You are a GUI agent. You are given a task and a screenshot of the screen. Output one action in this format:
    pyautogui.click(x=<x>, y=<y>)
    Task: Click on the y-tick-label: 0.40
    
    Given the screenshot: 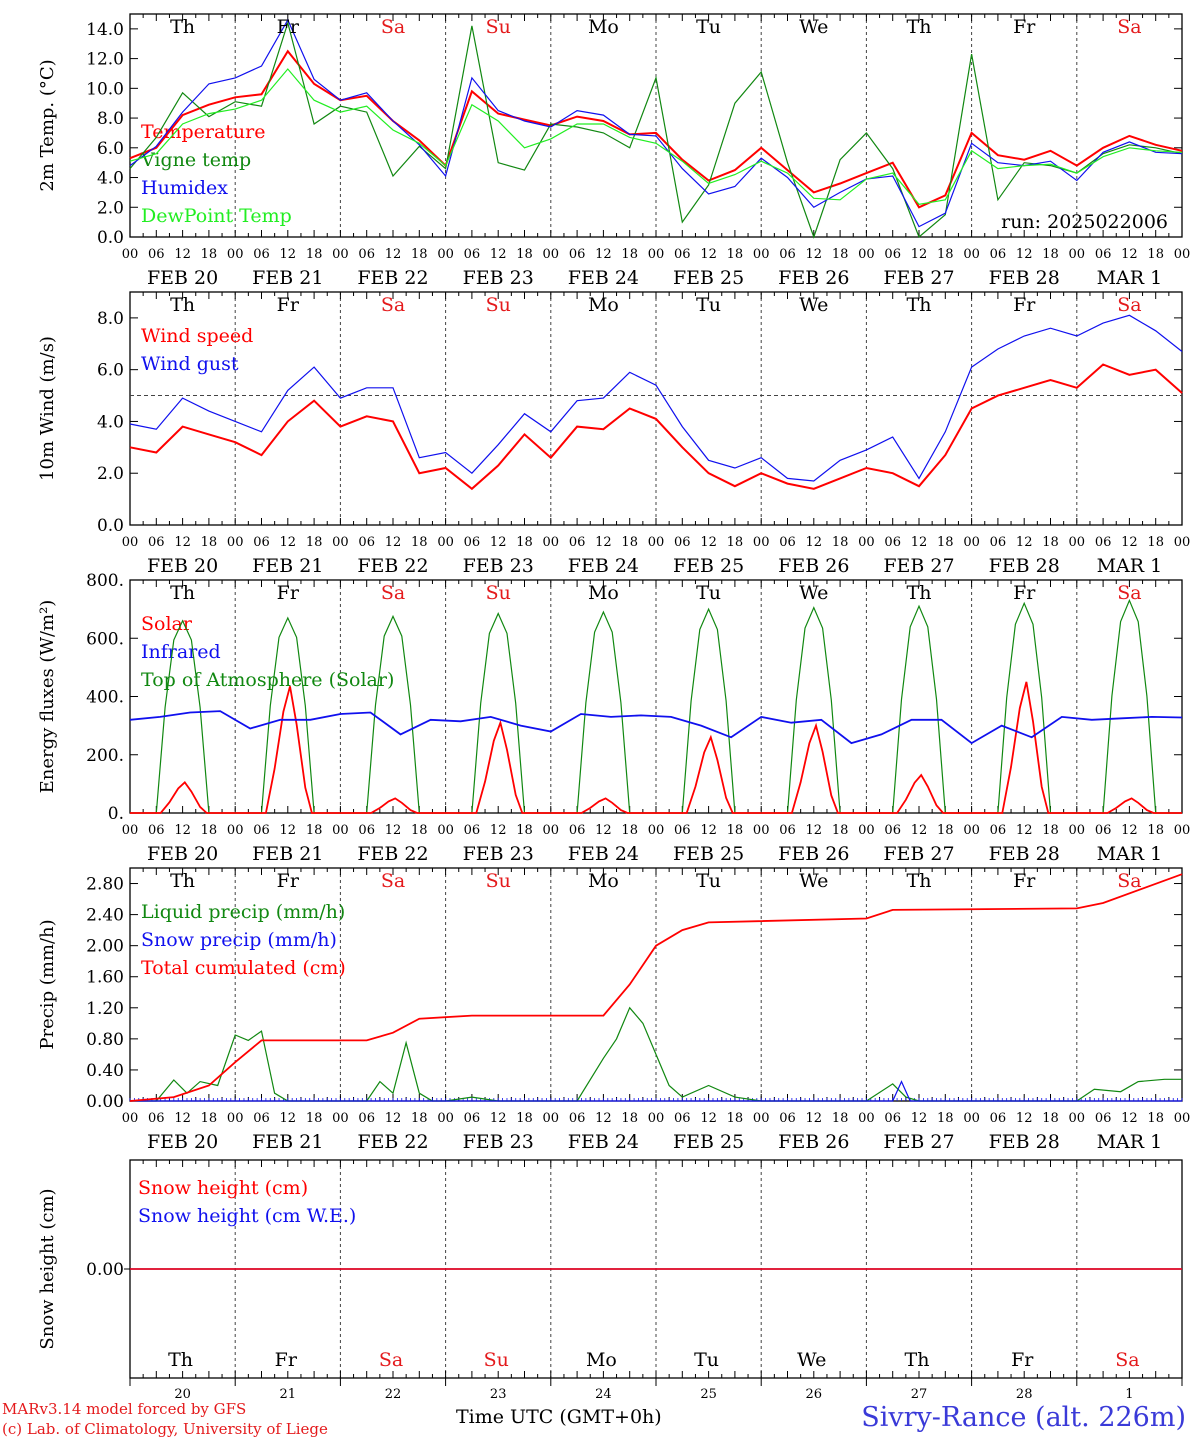 What is the action you would take?
    pyautogui.click(x=105, y=1071)
    